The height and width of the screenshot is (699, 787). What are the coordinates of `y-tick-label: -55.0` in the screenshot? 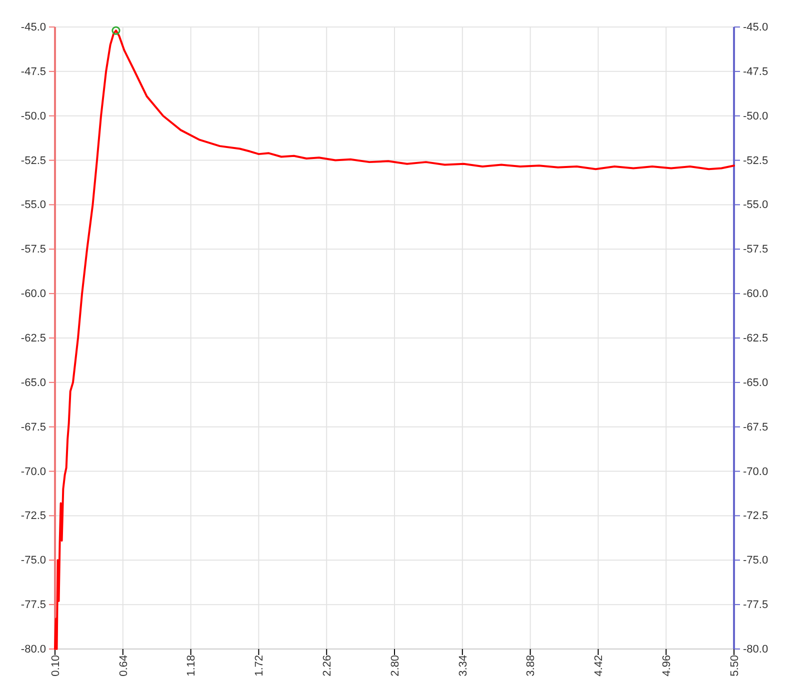 It's located at (33, 205).